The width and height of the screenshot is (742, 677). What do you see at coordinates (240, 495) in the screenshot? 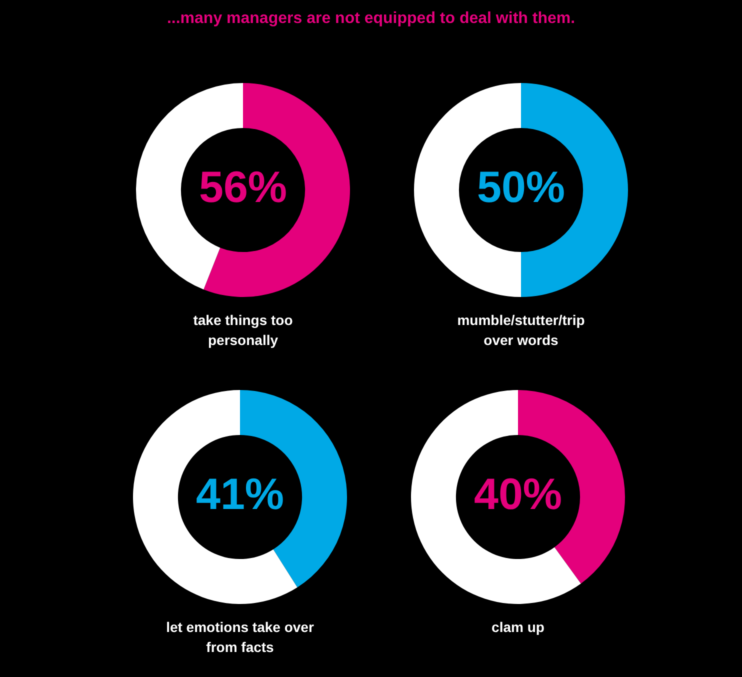
I see `data-label: 41%` at bounding box center [240, 495].